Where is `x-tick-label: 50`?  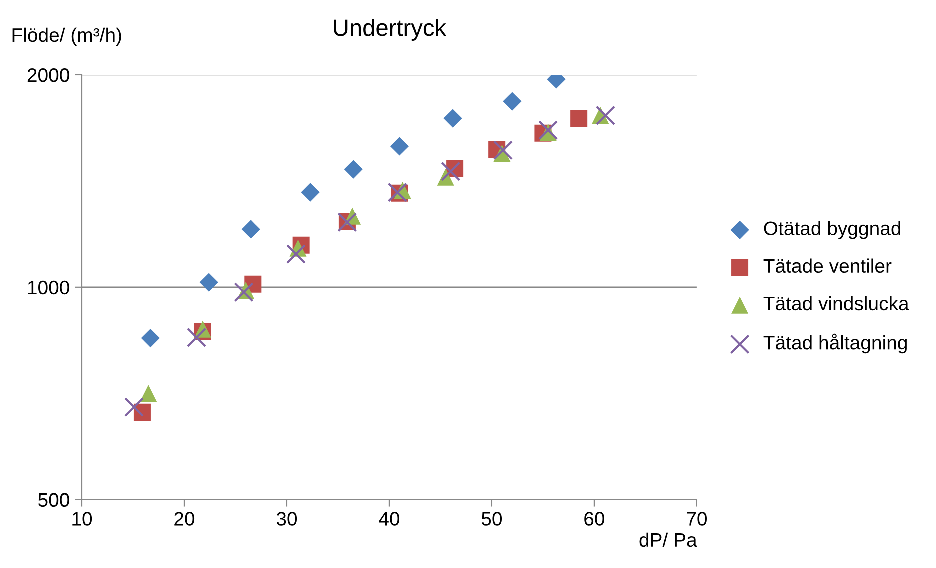 x-tick-label: 50 is located at coordinates (492, 519).